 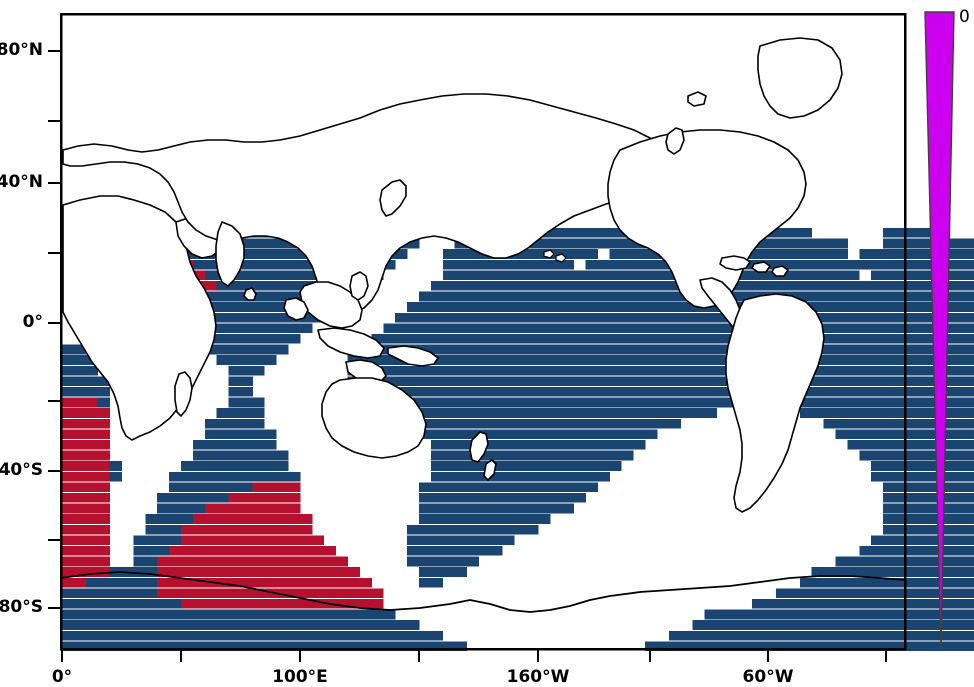 What do you see at coordinates (21, 182) in the screenshot?
I see `y-tick-label: 40°N` at bounding box center [21, 182].